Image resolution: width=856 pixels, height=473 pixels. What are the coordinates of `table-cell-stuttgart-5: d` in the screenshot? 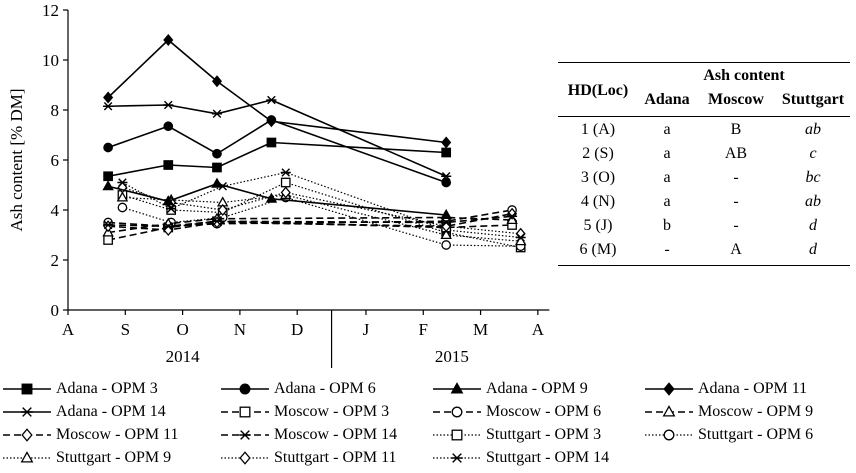 It's located at (813, 249).